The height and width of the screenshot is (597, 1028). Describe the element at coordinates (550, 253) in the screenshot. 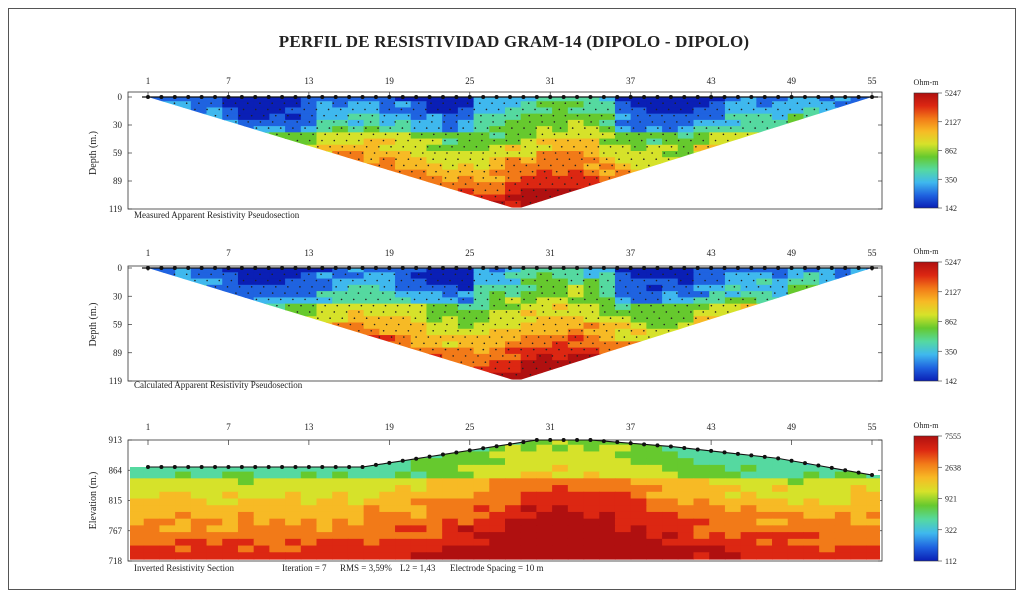

I see `x-tick-label: 31` at that location.